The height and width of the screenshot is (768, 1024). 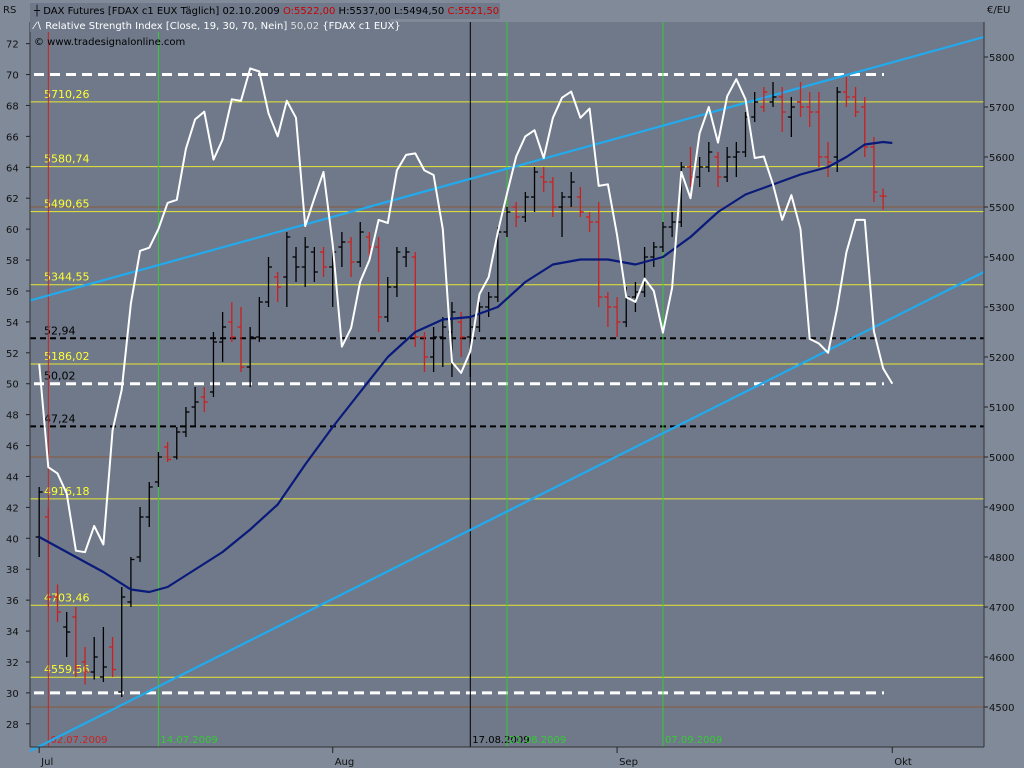 What do you see at coordinates (361, 26) in the screenshot?
I see `header-symbol: {FDAX c1 EUX}` at bounding box center [361, 26].